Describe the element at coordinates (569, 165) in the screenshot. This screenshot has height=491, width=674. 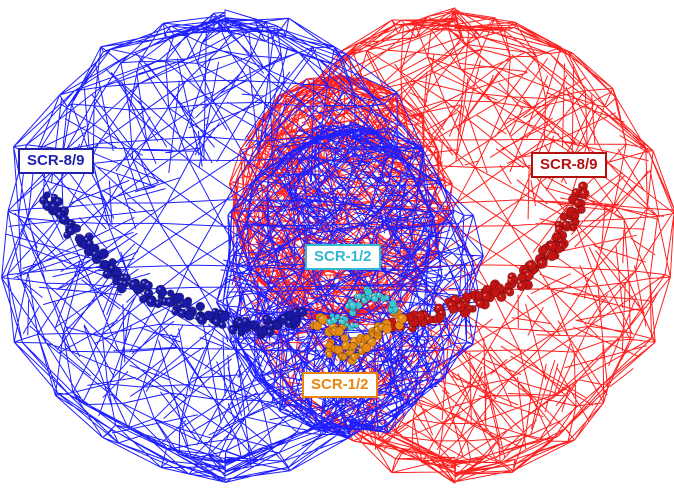
I see `red-scr-8-9-label: SCR-8/9` at that location.